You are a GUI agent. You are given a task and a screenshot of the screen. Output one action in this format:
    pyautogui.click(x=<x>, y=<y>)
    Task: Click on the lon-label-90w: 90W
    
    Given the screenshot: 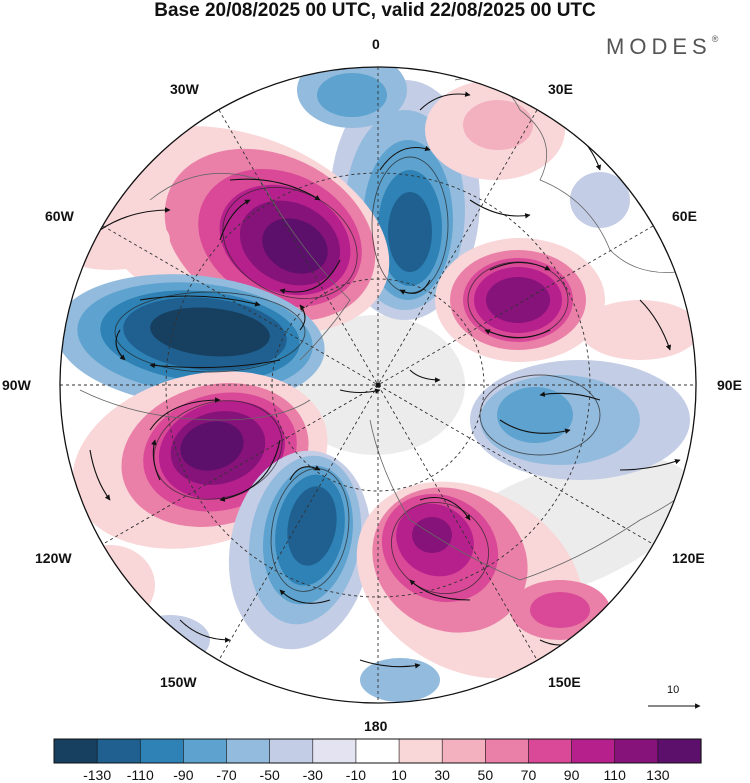 What is the action you would take?
    pyautogui.click(x=16, y=385)
    